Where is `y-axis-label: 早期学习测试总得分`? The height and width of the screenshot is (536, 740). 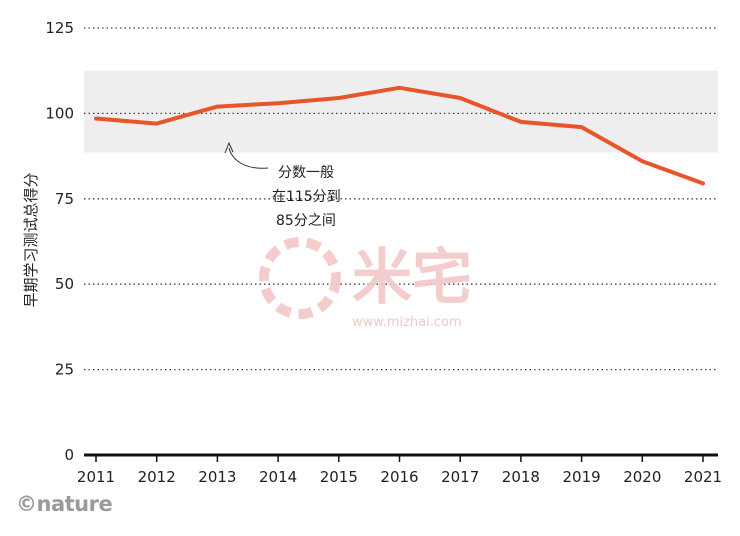
y-axis-label: 早期学习测试总得分 is located at coordinates (31, 239).